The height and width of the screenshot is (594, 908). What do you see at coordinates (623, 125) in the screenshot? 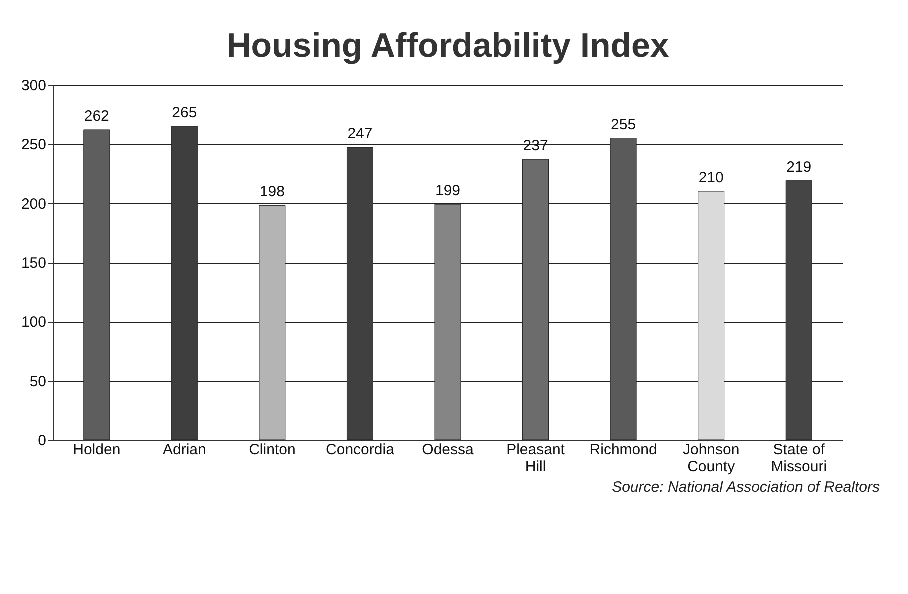
I see `data-label: 255` at bounding box center [623, 125].